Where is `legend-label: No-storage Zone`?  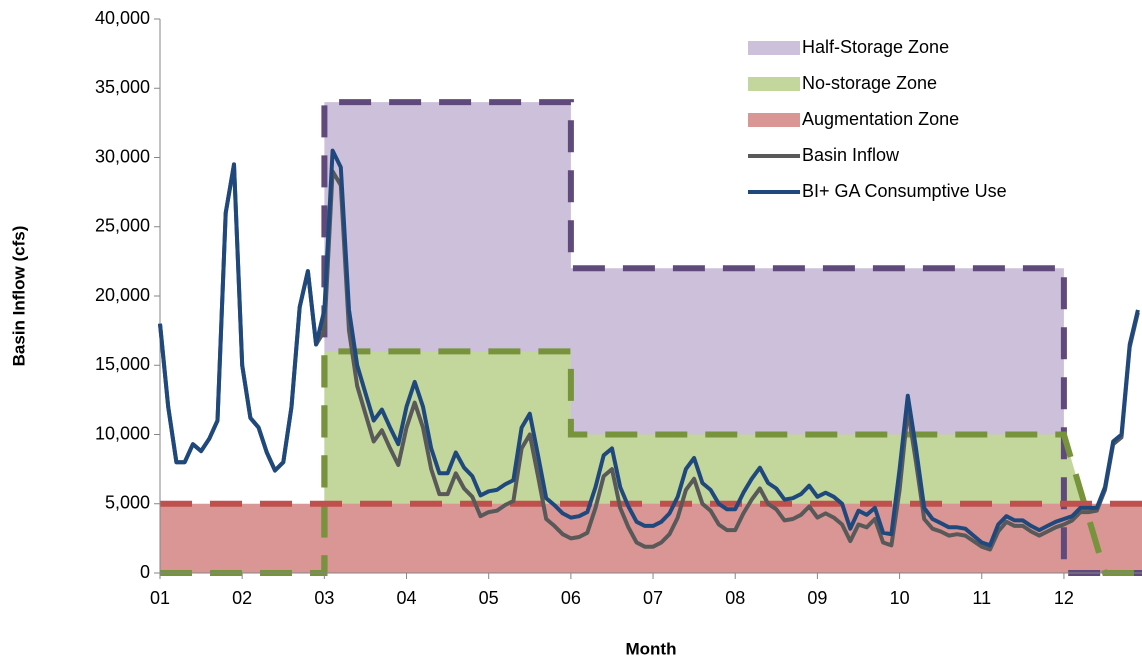
legend-label: No-storage Zone is located at coordinates (869, 83).